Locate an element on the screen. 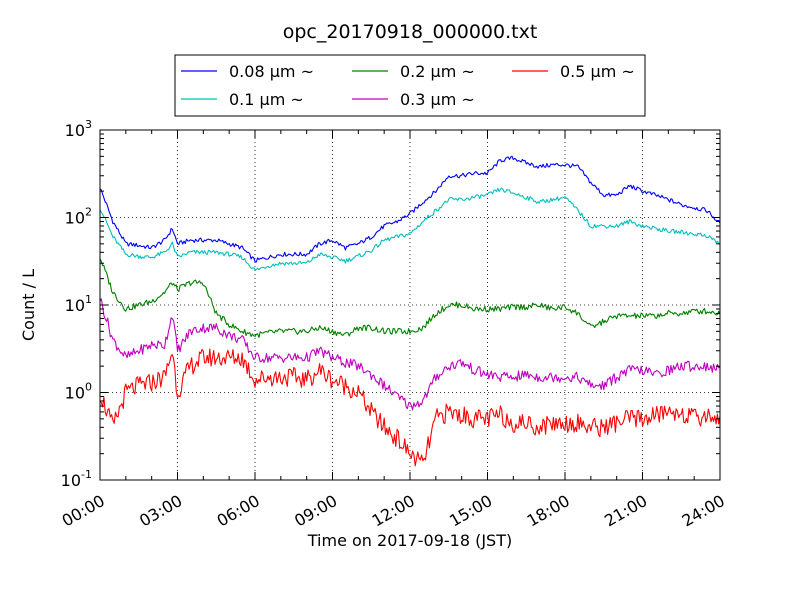 The width and height of the screenshot is (800, 600). y-tick-label: 10⁰ is located at coordinates (78, 392).